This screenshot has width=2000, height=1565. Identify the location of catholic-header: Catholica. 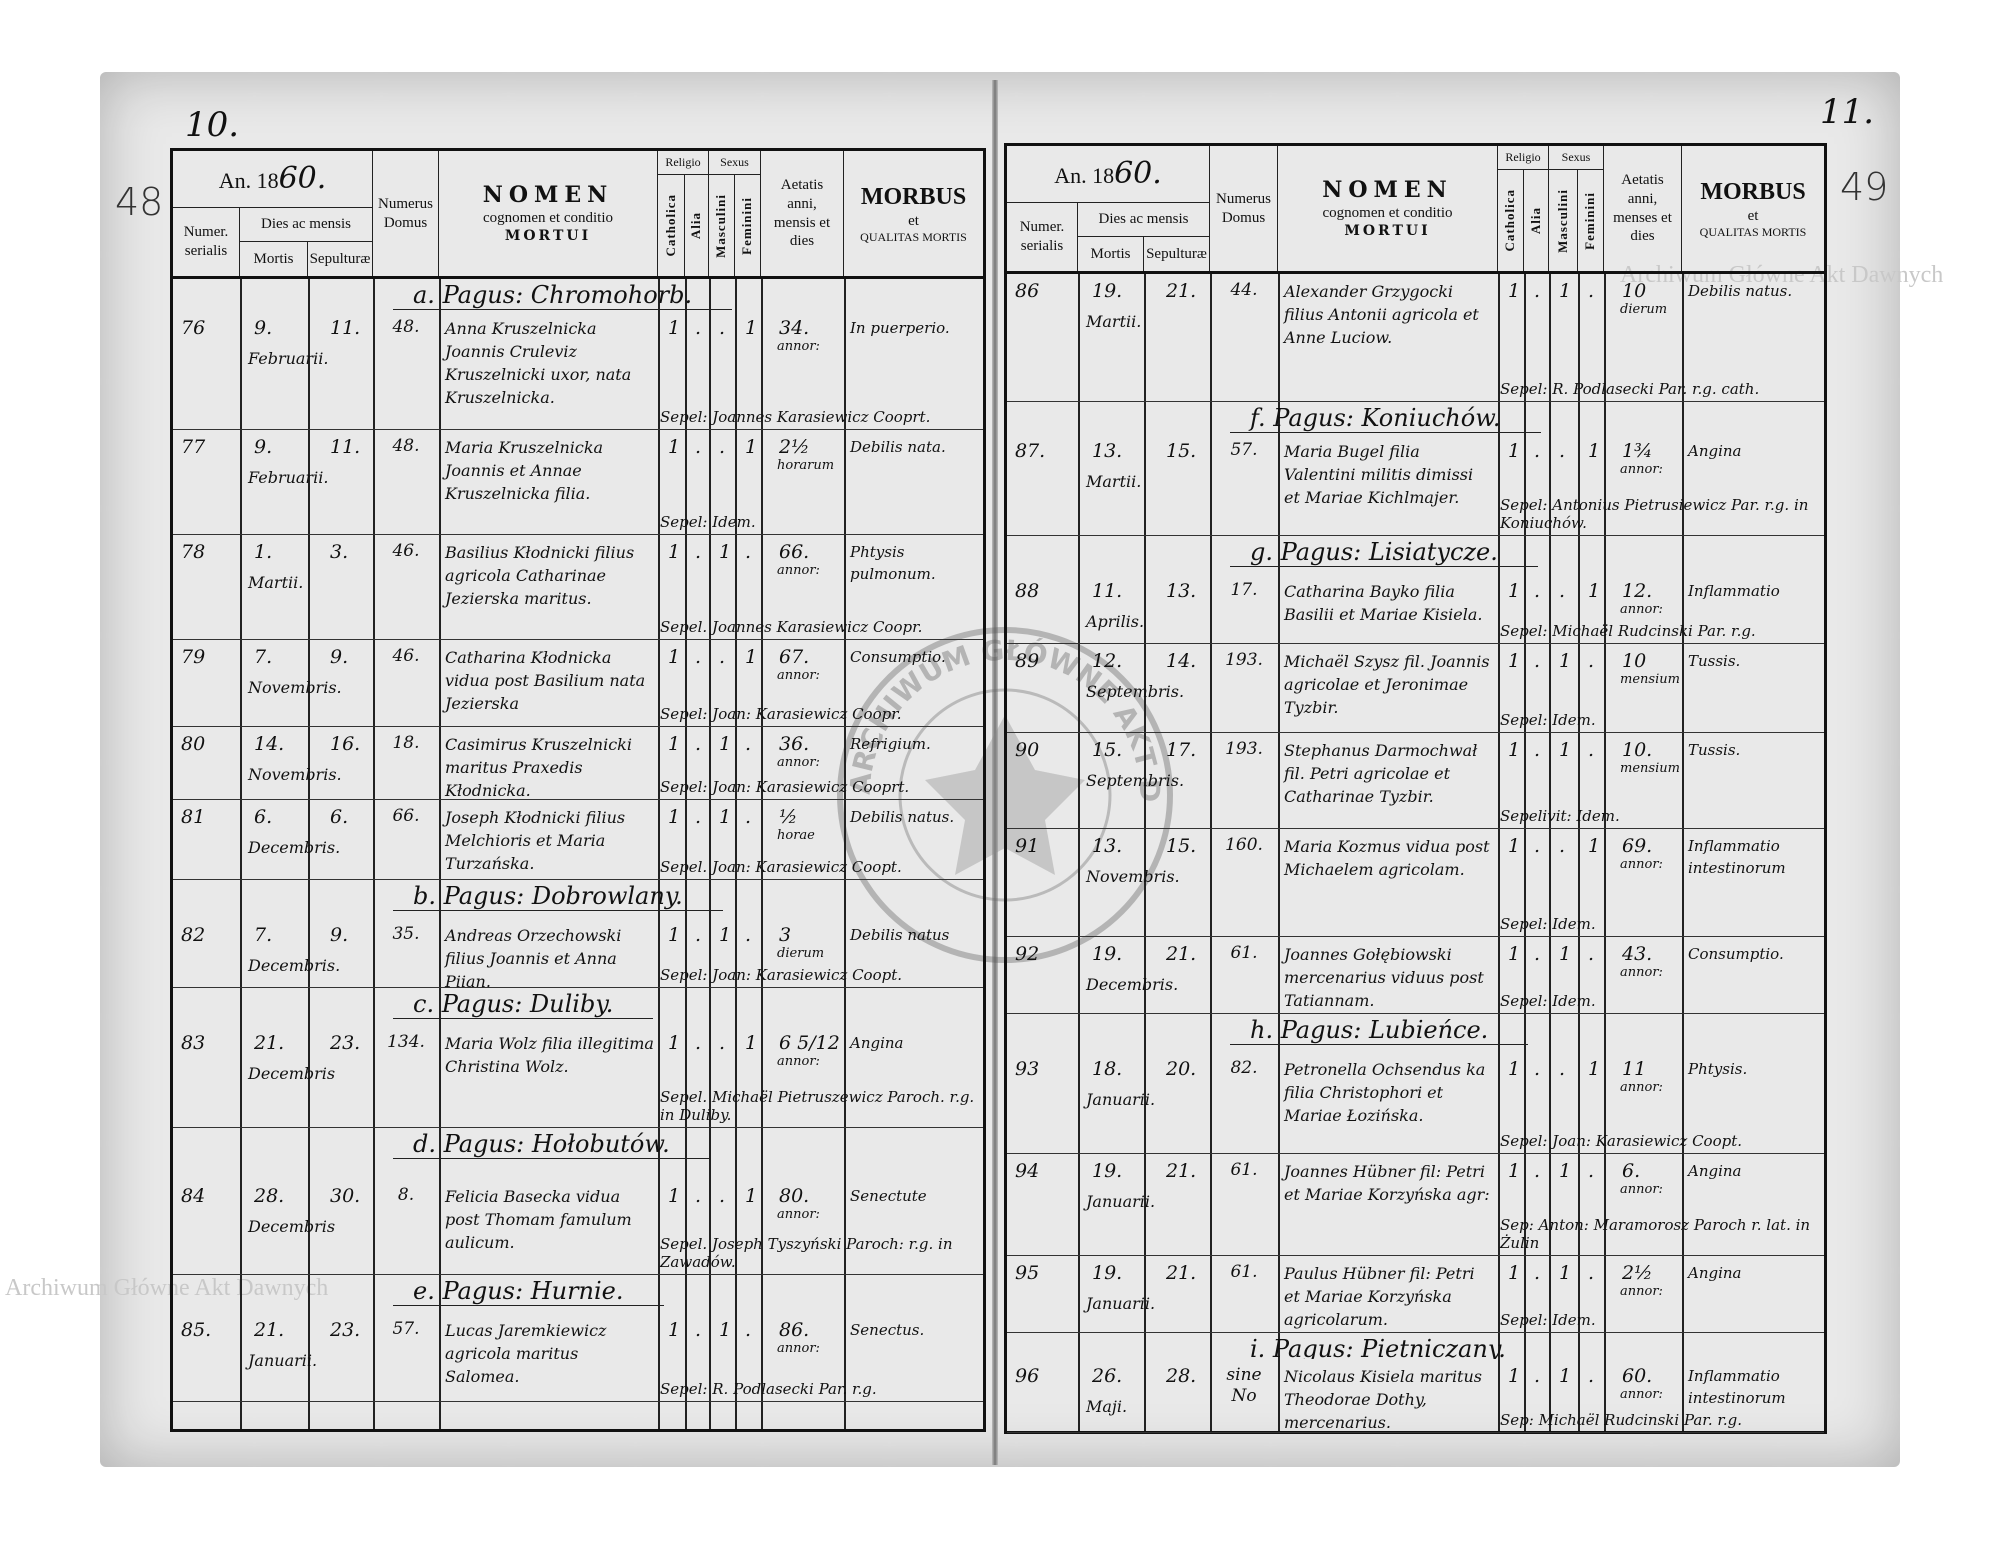
(1511, 220).